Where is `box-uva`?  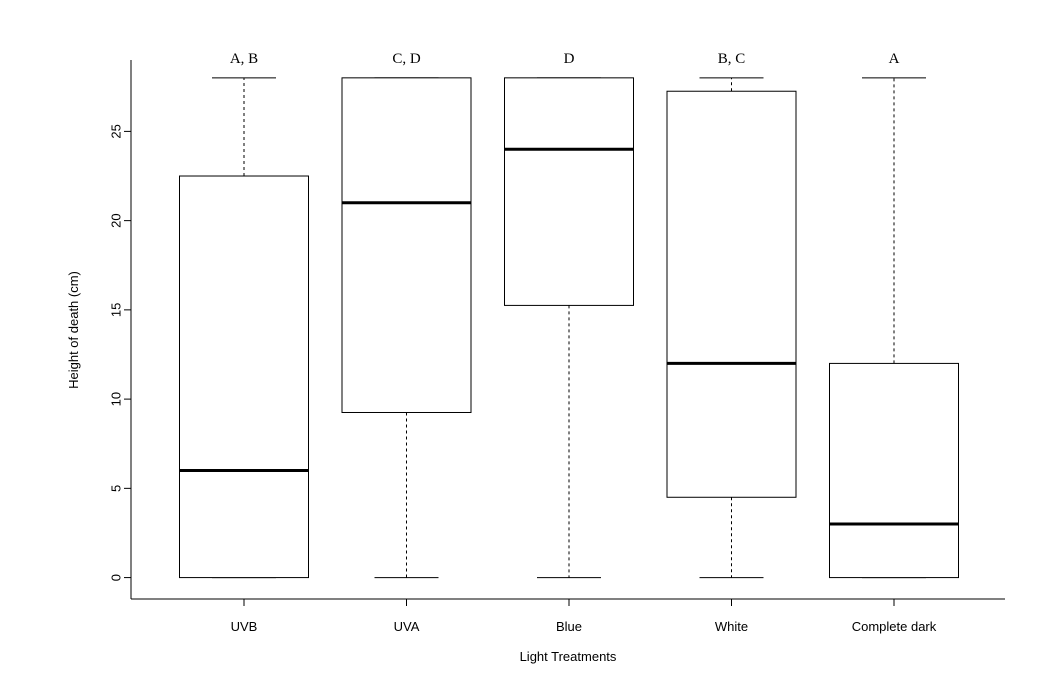 box-uva is located at coordinates (406, 328).